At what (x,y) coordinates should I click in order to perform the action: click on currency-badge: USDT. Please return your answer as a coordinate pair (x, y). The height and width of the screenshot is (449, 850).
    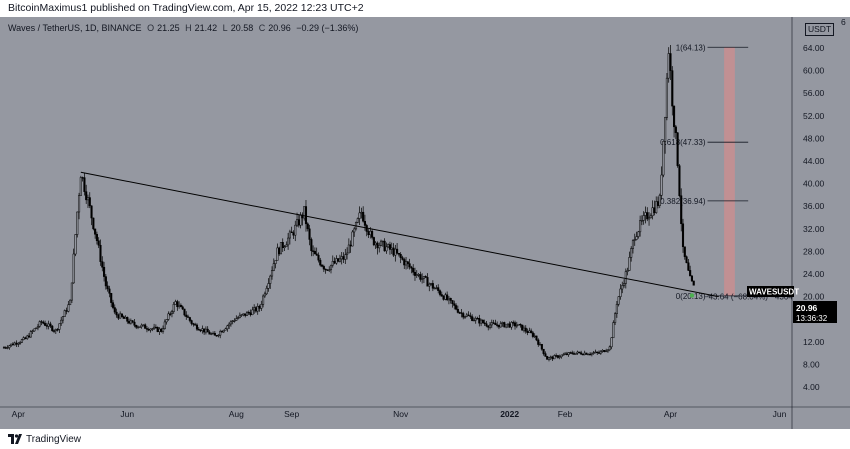
    Looking at the image, I should click on (820, 29).